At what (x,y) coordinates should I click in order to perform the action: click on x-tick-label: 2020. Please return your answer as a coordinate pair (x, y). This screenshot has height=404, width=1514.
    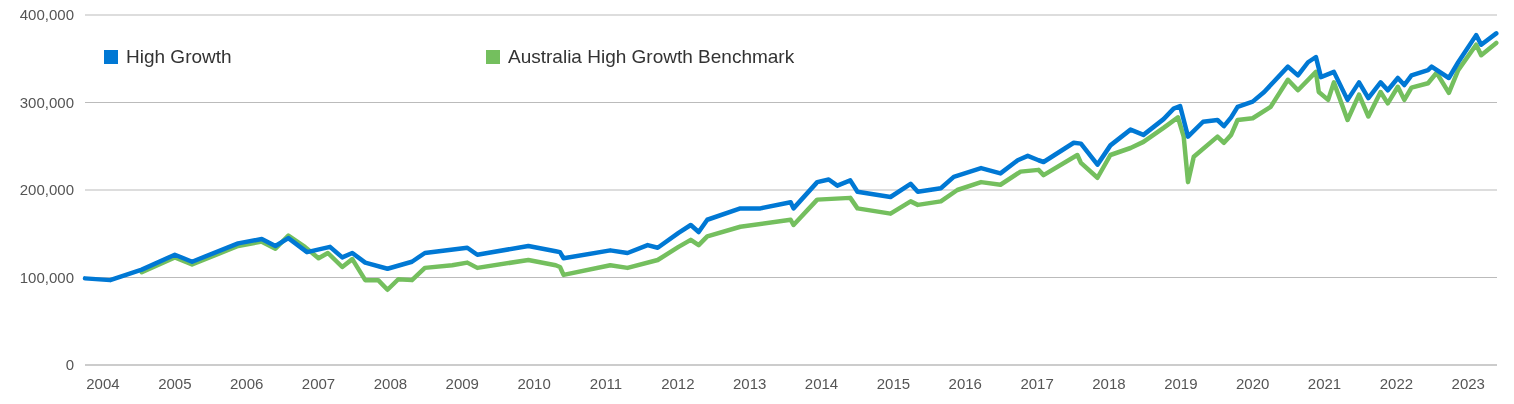
    Looking at the image, I should click on (1253, 383).